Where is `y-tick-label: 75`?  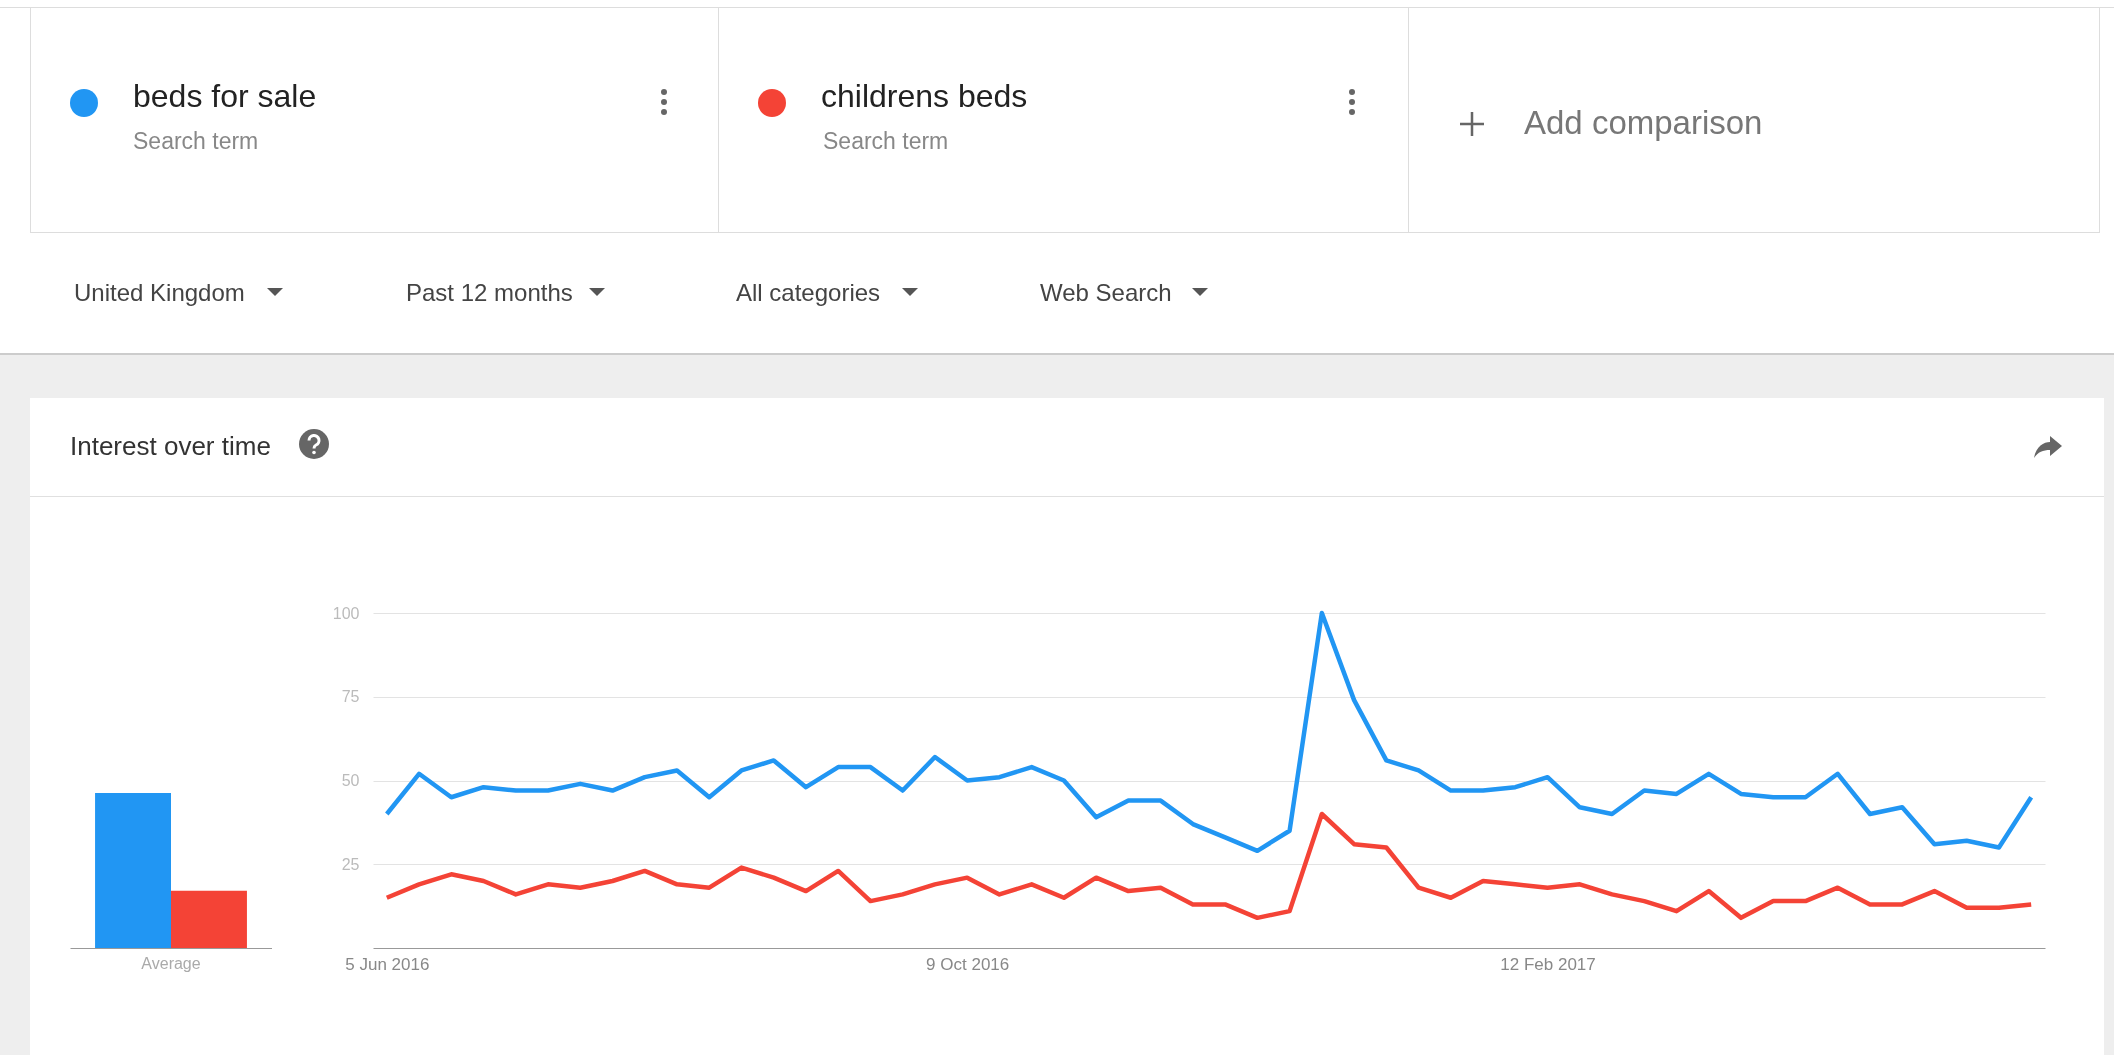
y-tick-label: 75 is located at coordinates (350, 697).